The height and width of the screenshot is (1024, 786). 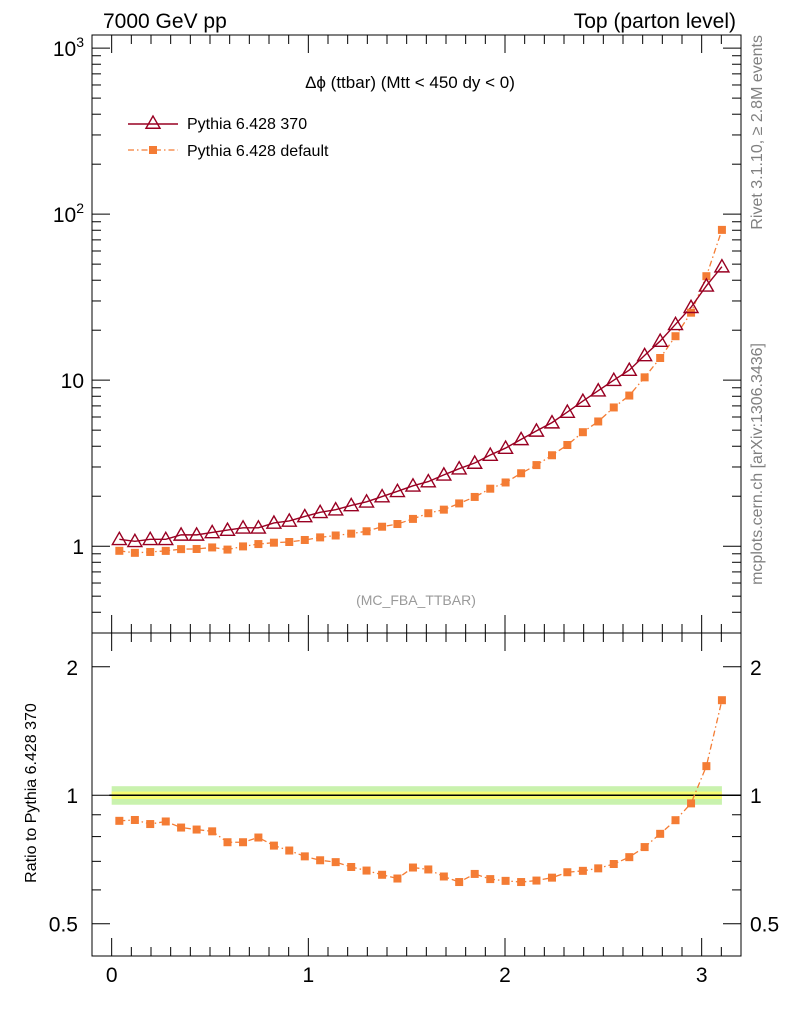 I want to click on x-tick-label: 3, so click(x=702, y=975).